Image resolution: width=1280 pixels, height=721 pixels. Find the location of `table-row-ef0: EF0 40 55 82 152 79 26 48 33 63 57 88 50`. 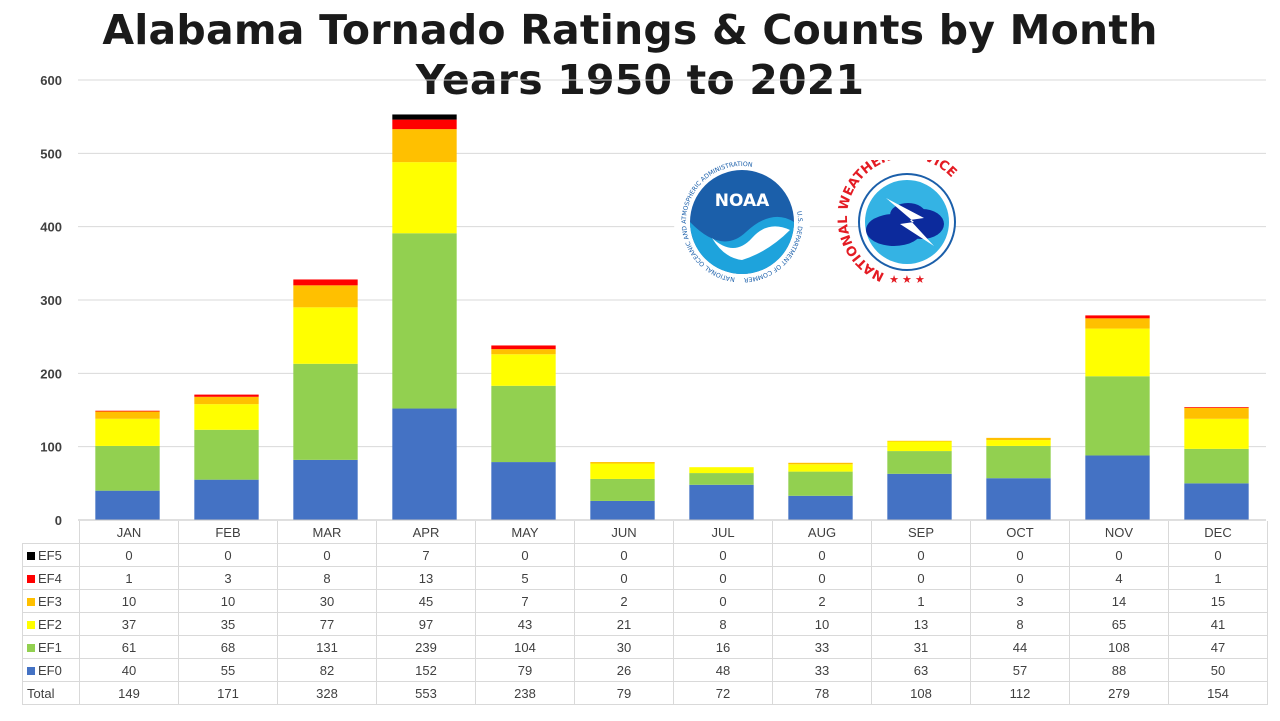

table-row-ef0: EF0 40 55 82 152 79 26 48 33 63 57 88 50 is located at coordinates (645, 670).